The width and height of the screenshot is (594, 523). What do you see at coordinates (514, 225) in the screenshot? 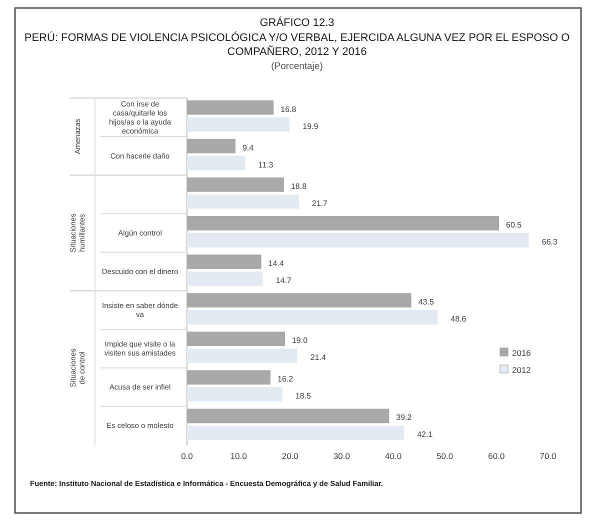
I see `text: 60.5` at bounding box center [514, 225].